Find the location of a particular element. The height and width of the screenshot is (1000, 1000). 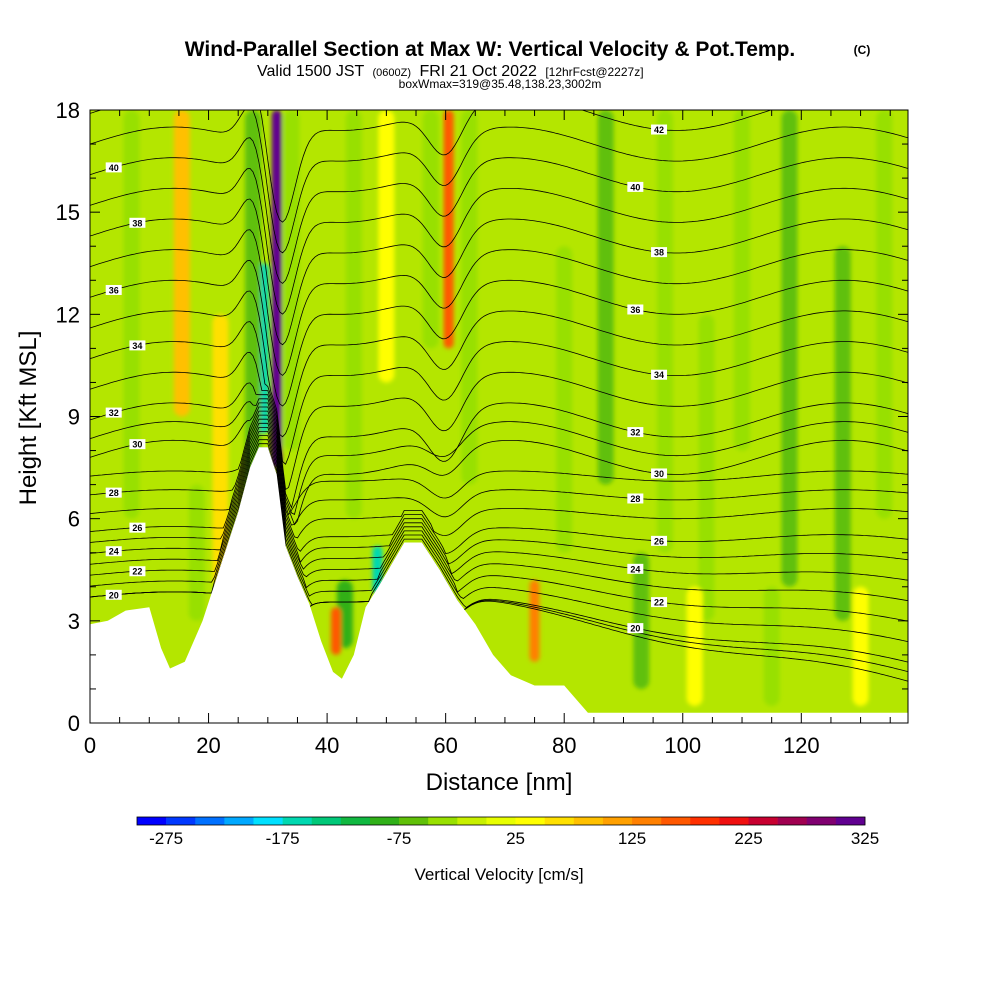

isentrope-label-28: 28 is located at coordinates (635, 498).